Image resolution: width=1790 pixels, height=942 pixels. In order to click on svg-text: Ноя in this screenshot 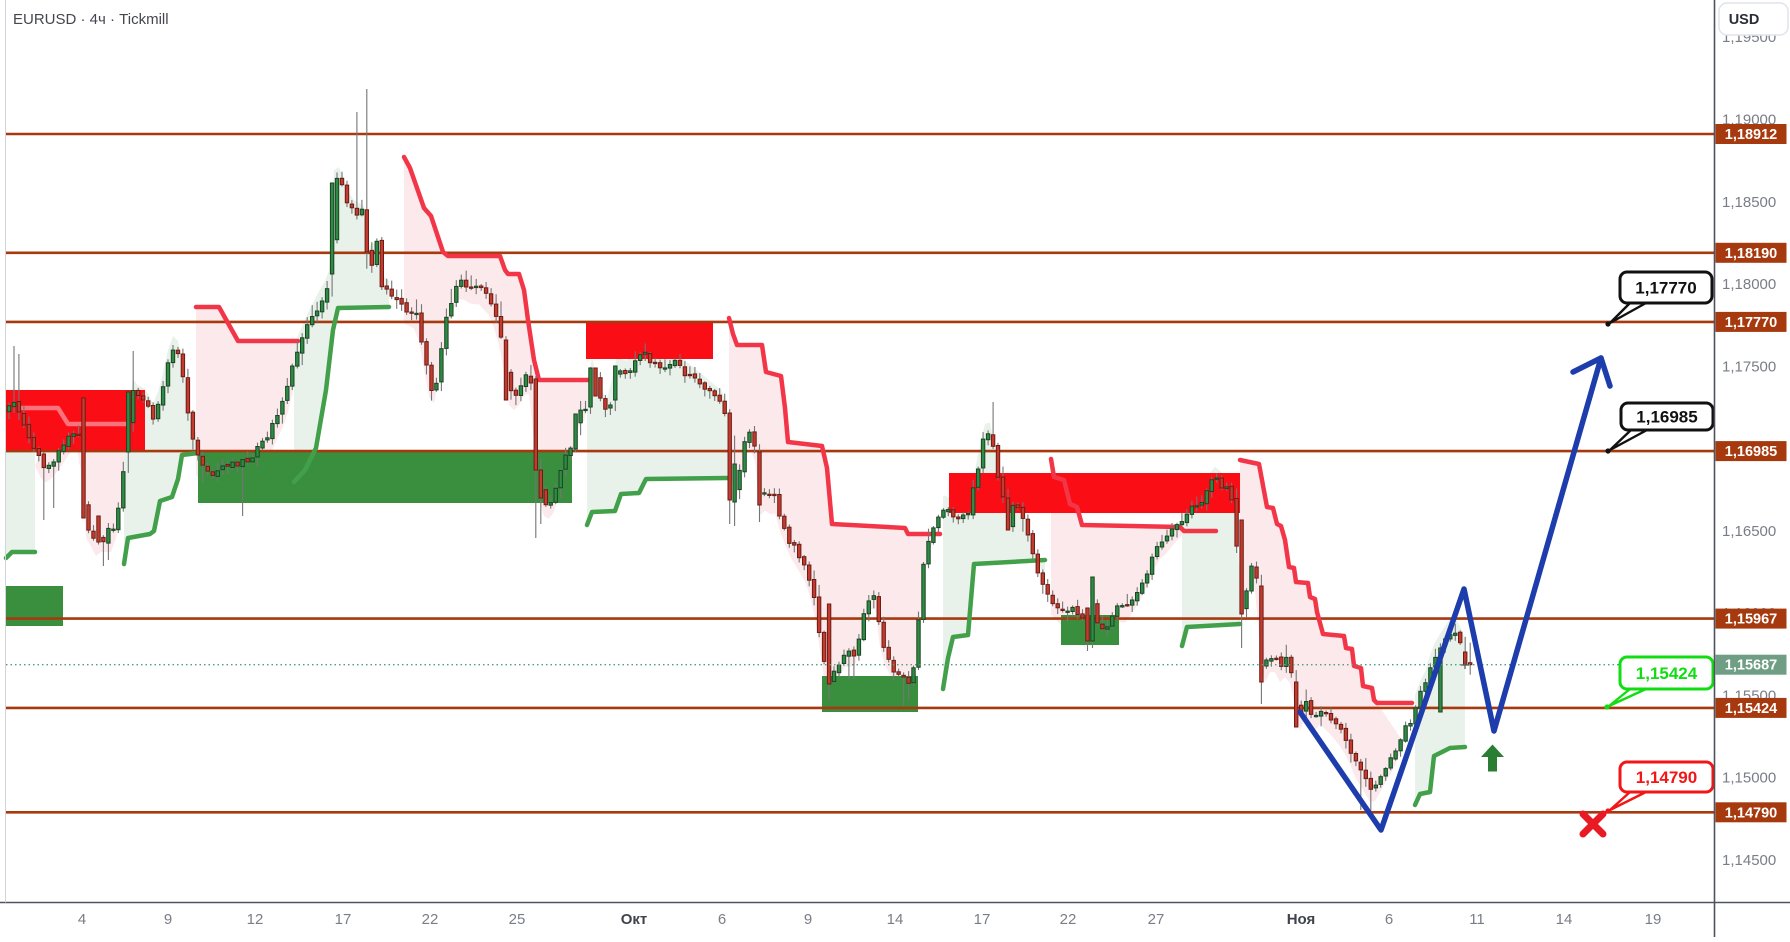, I will do `click(1301, 919)`.